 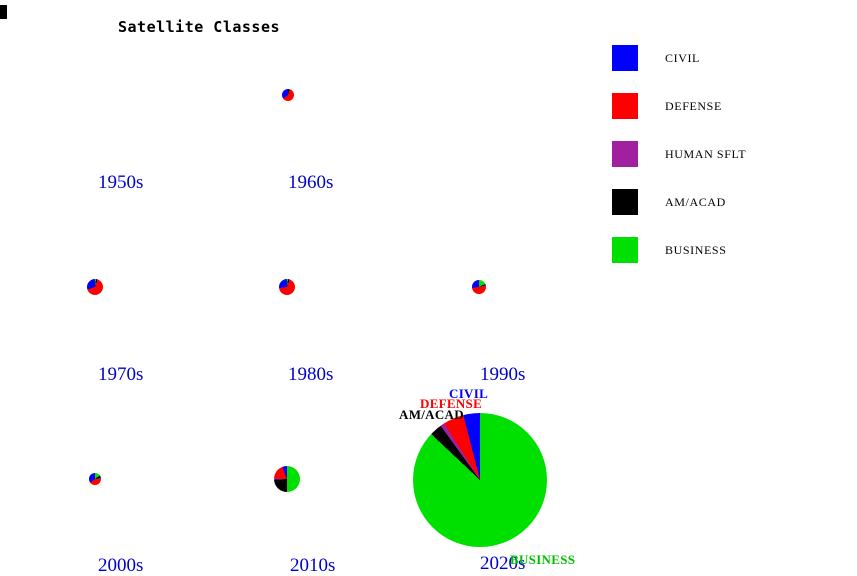 What do you see at coordinates (121, 565) in the screenshot?
I see `decade-label-2000s: 2000s` at bounding box center [121, 565].